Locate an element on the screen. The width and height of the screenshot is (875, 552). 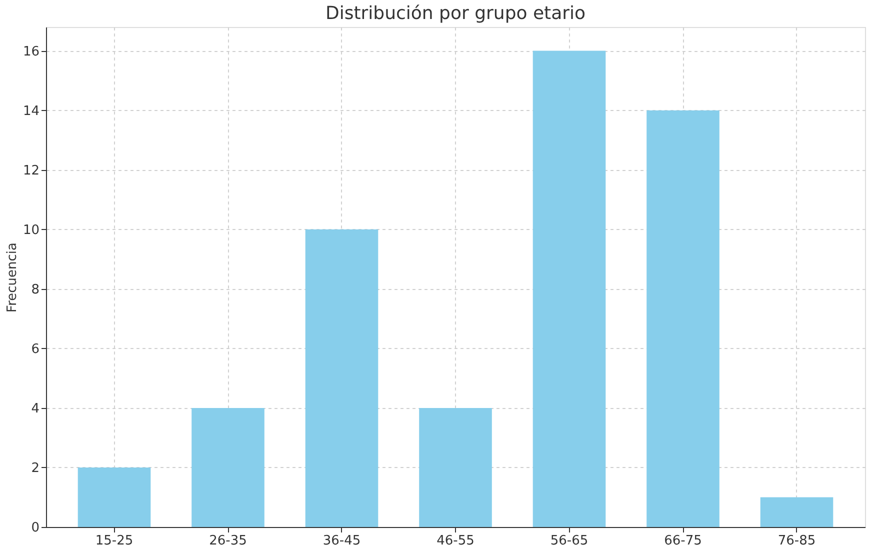
x-tick-label: 66-75 is located at coordinates (683, 541).